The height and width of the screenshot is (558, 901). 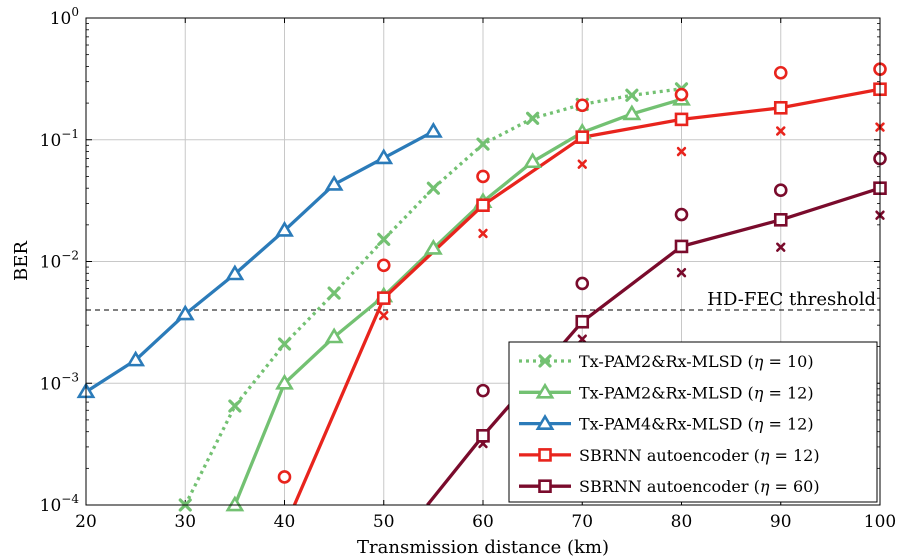 I want to click on y-tick-exponent: −2, so click(x=70, y=256).